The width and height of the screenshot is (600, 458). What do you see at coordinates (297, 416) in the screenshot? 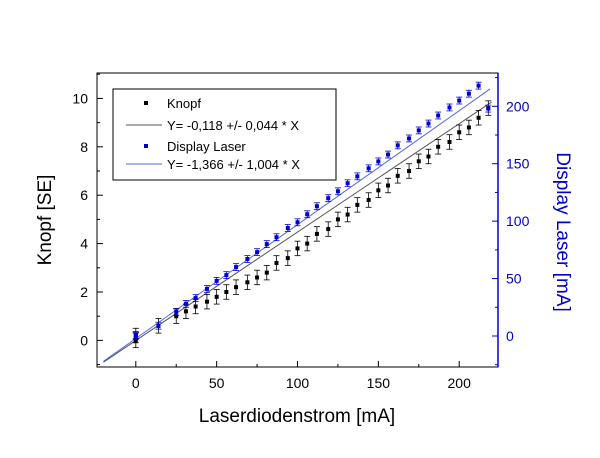
I see `x-axis-label: Laserdiodenstrom [mA]` at bounding box center [297, 416].